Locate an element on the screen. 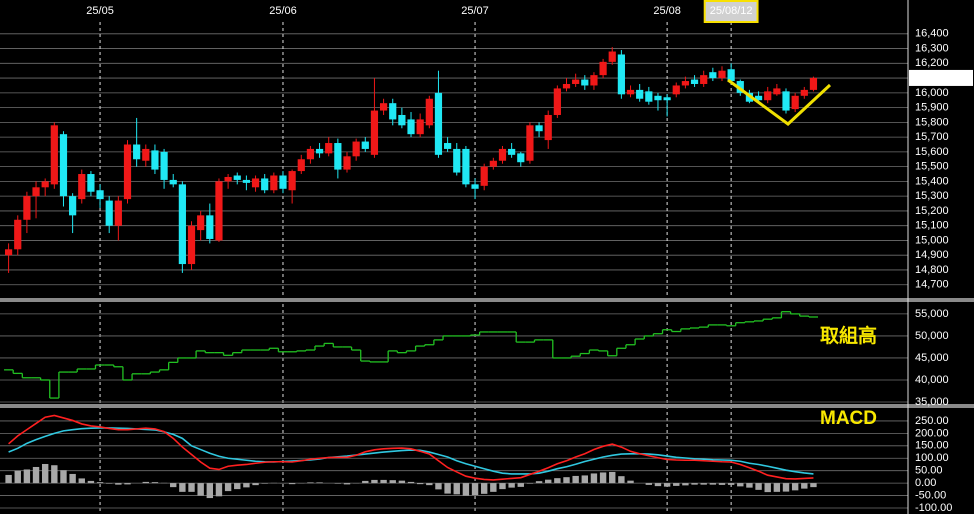 The width and height of the screenshot is (974, 514). cursor-label-box is located at coordinates (731, 11).